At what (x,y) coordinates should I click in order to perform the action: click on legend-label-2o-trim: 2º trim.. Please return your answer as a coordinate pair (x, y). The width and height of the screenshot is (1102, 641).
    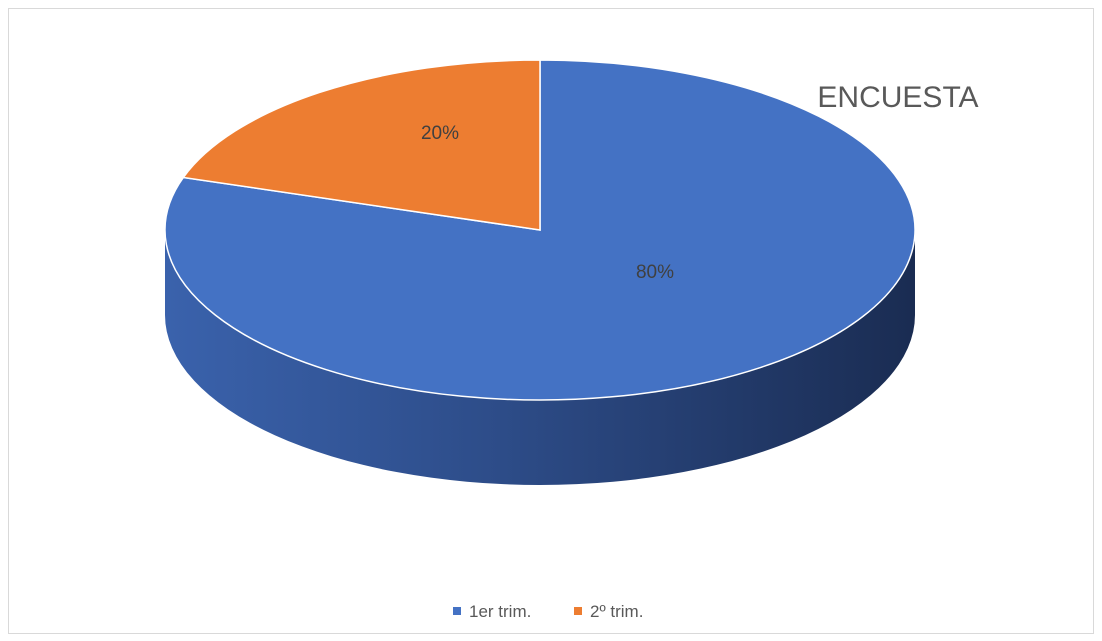
    Looking at the image, I should click on (616, 611).